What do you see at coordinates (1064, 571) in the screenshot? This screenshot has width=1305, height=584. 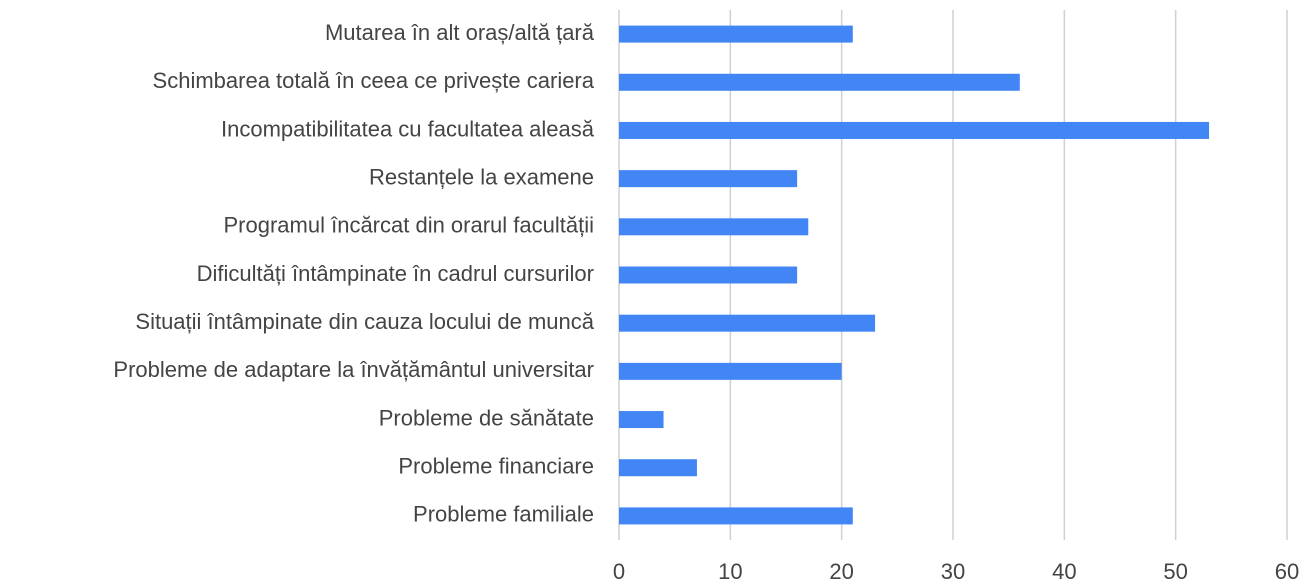 I see `x-tick-label: 40` at bounding box center [1064, 571].